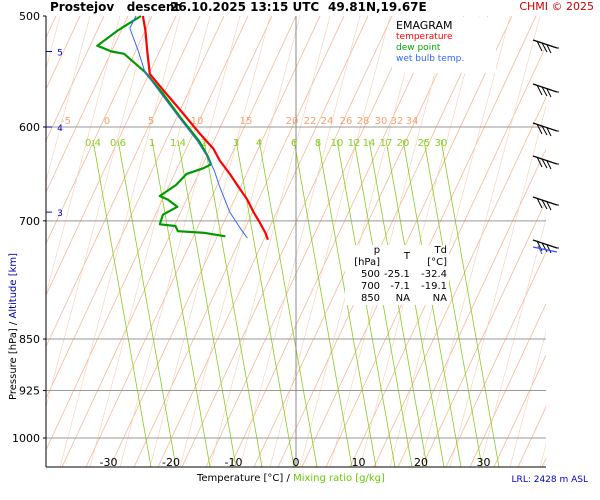 Image resolution: width=600 pixels, height=500 pixels. I want to click on dry-adiabat-label: 32, so click(397, 121).